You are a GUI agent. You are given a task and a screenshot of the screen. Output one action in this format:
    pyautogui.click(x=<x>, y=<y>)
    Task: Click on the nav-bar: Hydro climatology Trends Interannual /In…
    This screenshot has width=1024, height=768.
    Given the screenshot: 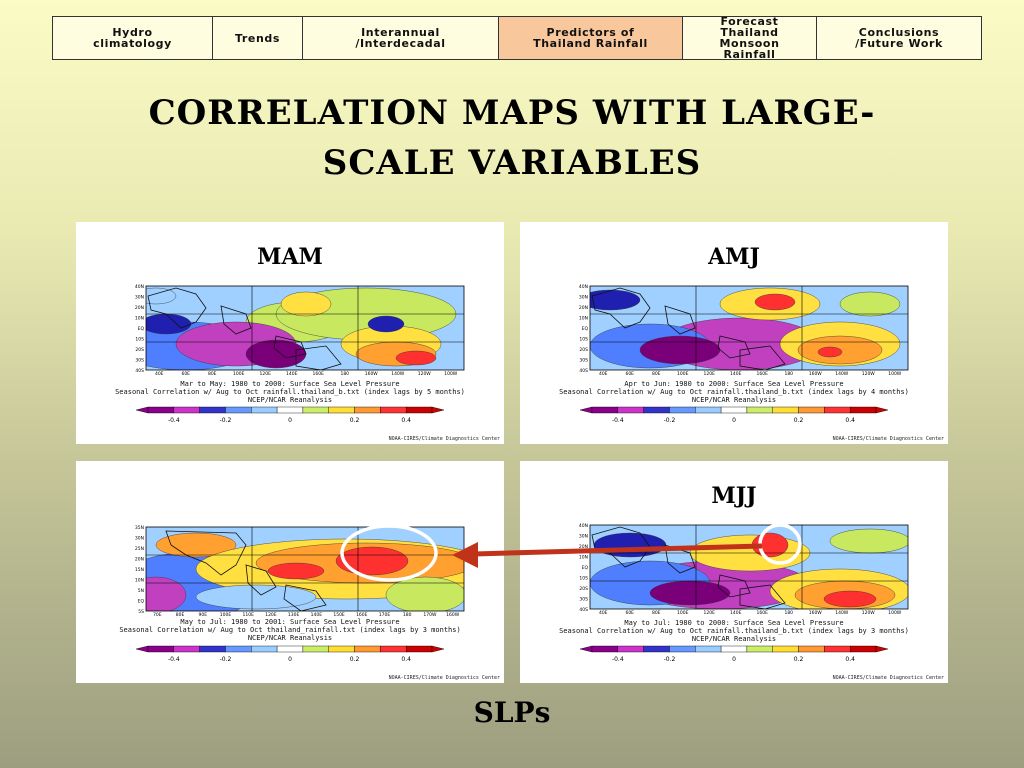 What is the action you would take?
    pyautogui.click(x=517, y=38)
    